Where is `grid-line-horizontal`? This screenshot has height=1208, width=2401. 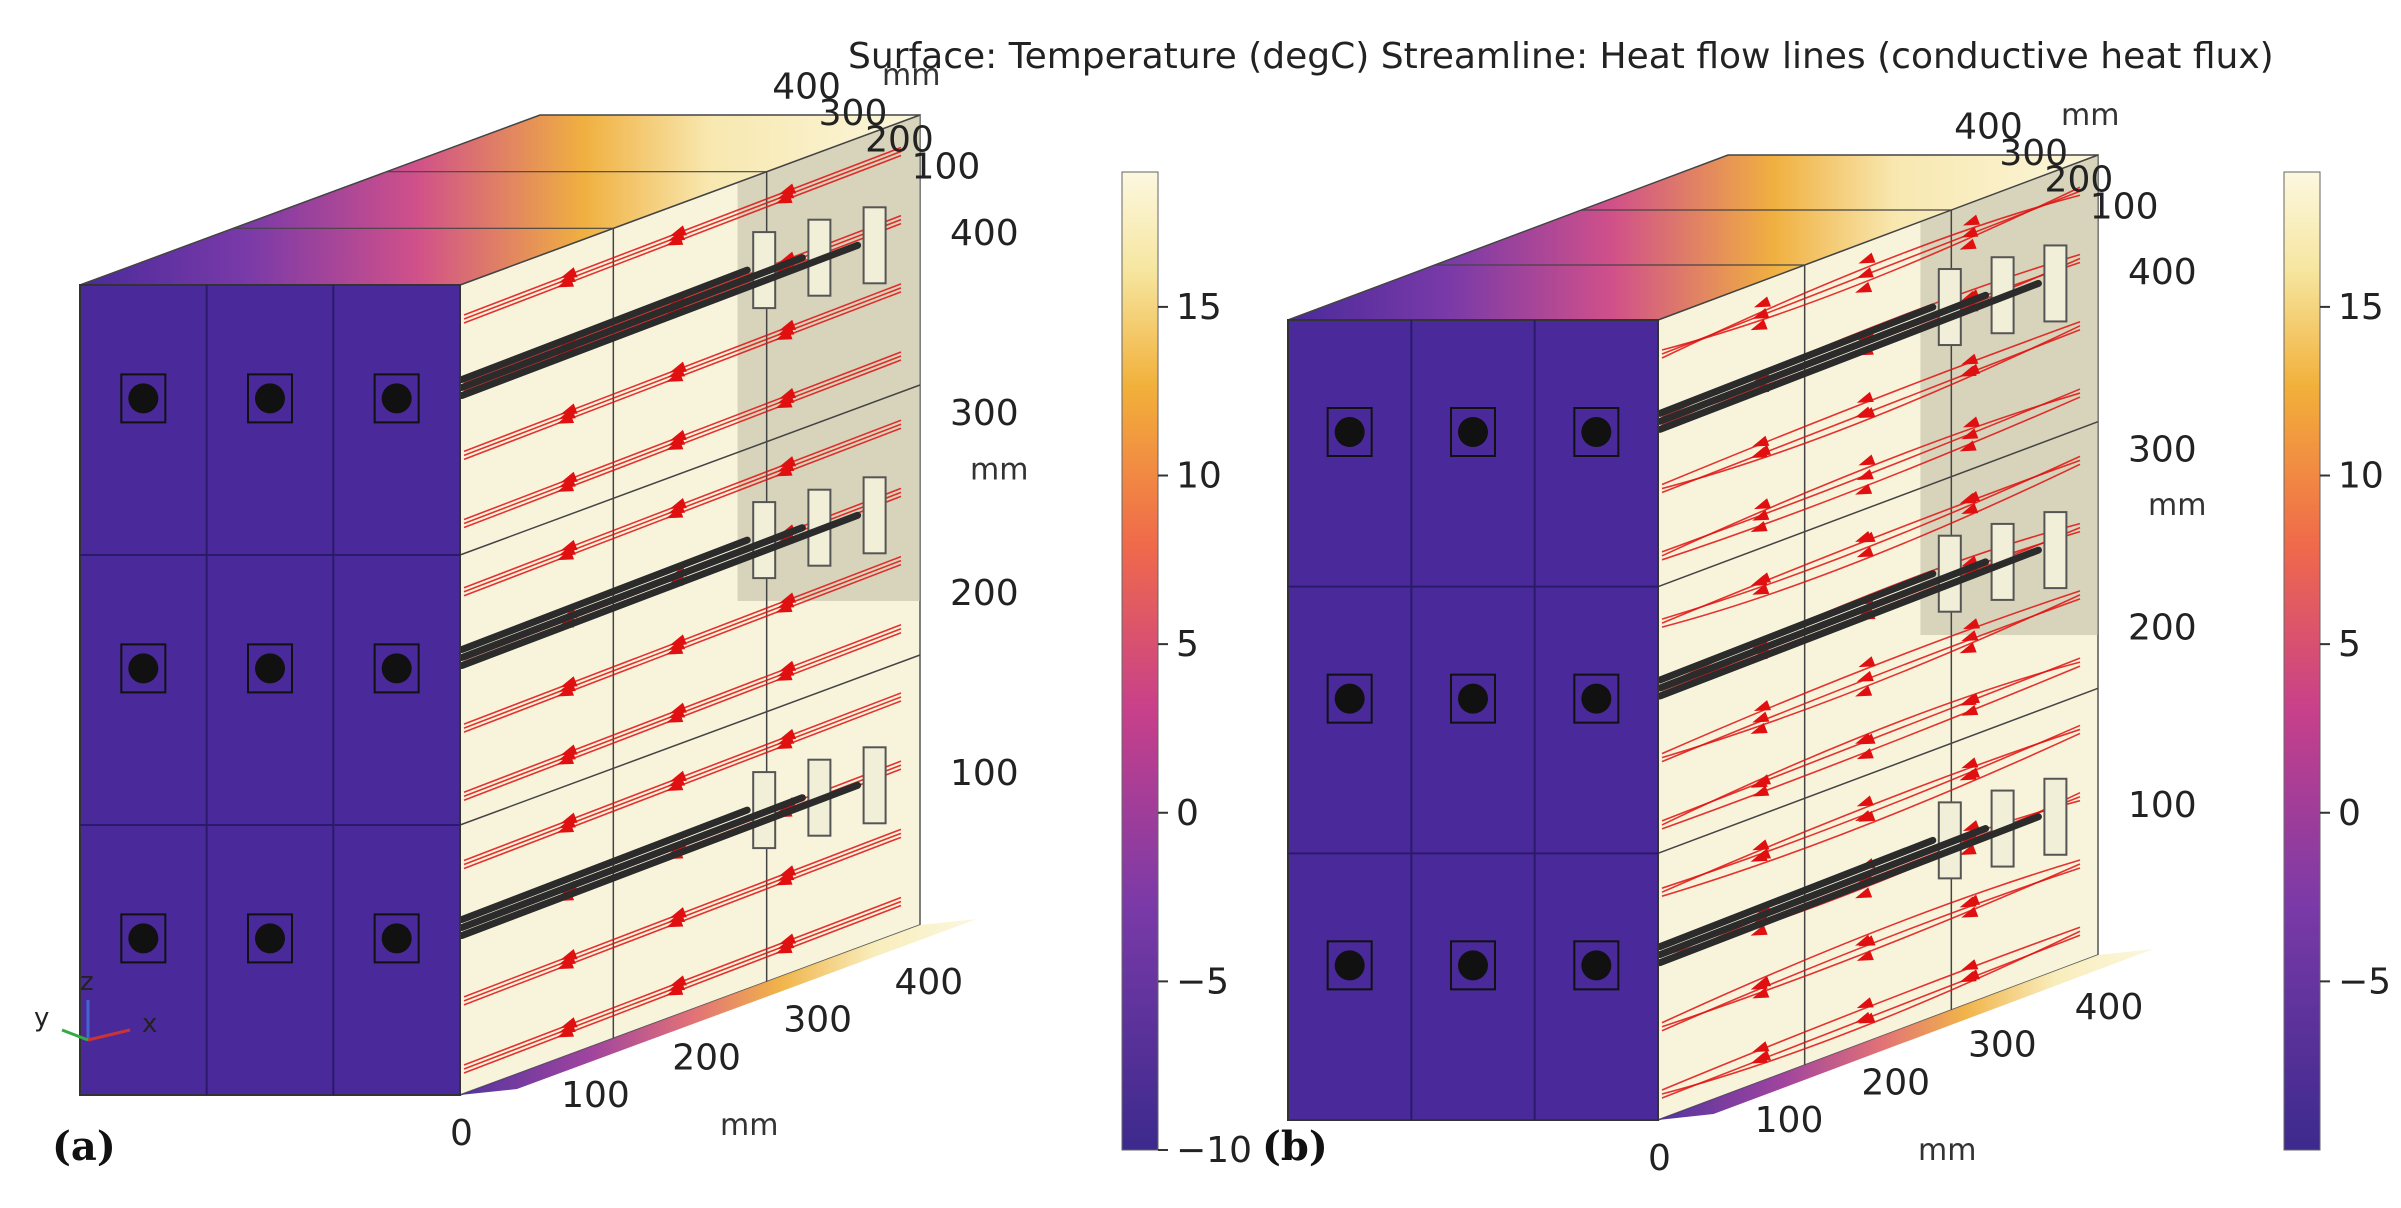
grid-line-horizontal is located at coordinates (690, 740).